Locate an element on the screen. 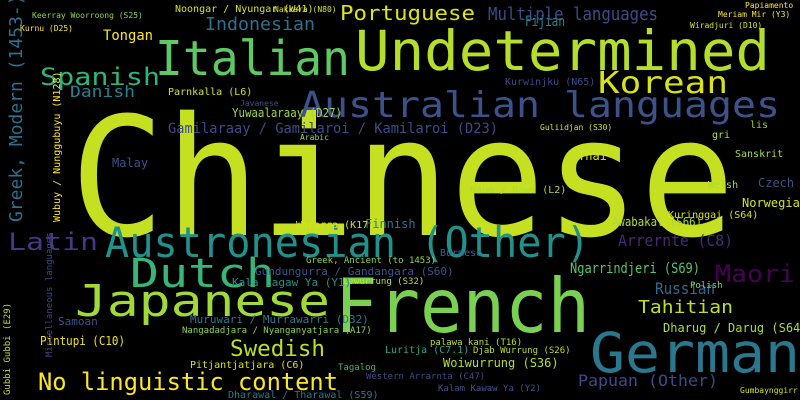 The image size is (800, 400). word: palawa kani (T16) is located at coordinates (476, 343).